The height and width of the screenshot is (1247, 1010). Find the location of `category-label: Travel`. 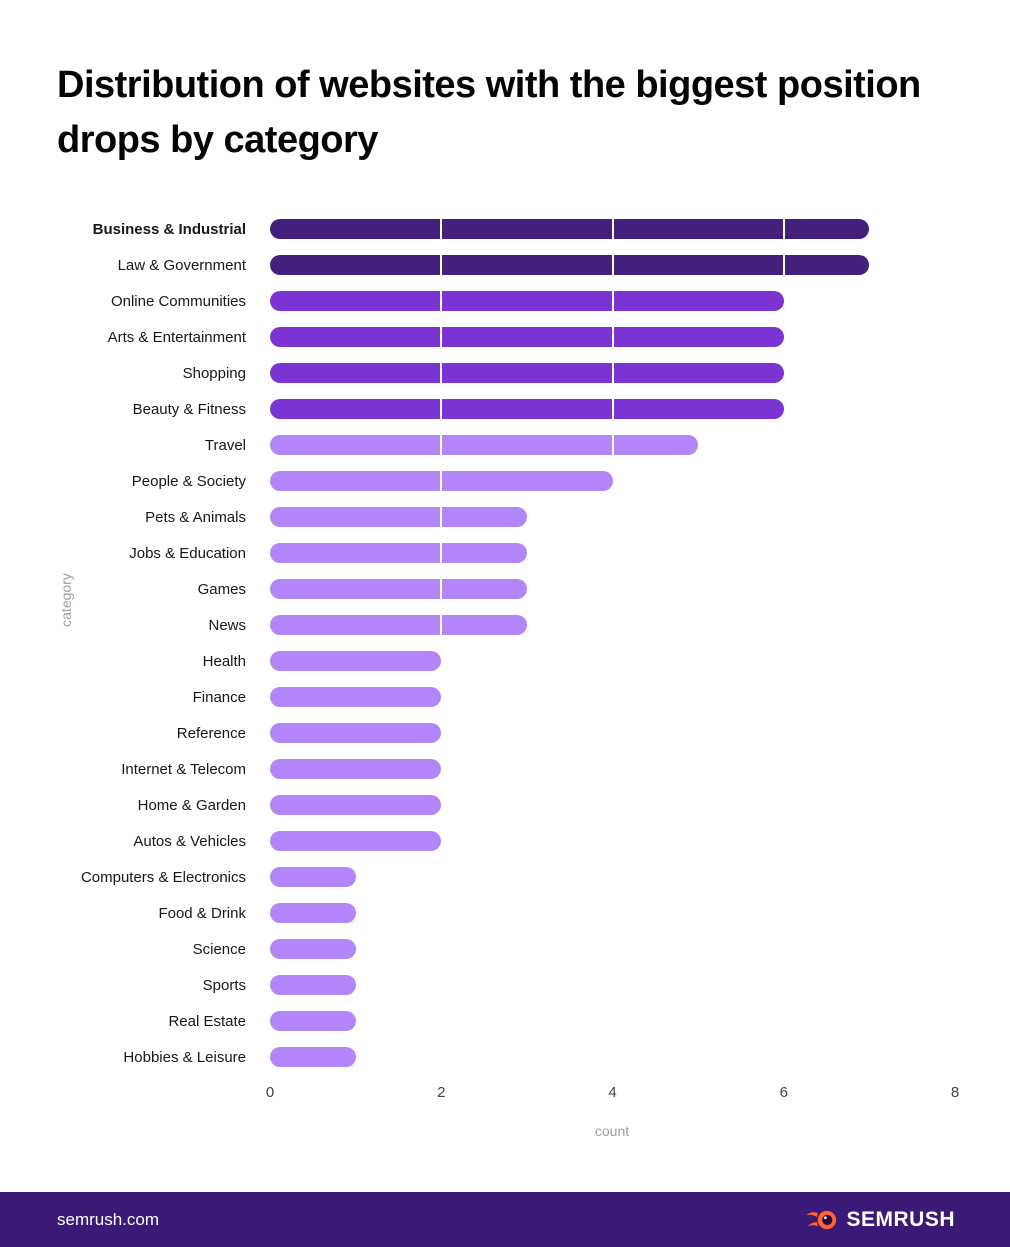

category-label: Travel is located at coordinates (225, 445).